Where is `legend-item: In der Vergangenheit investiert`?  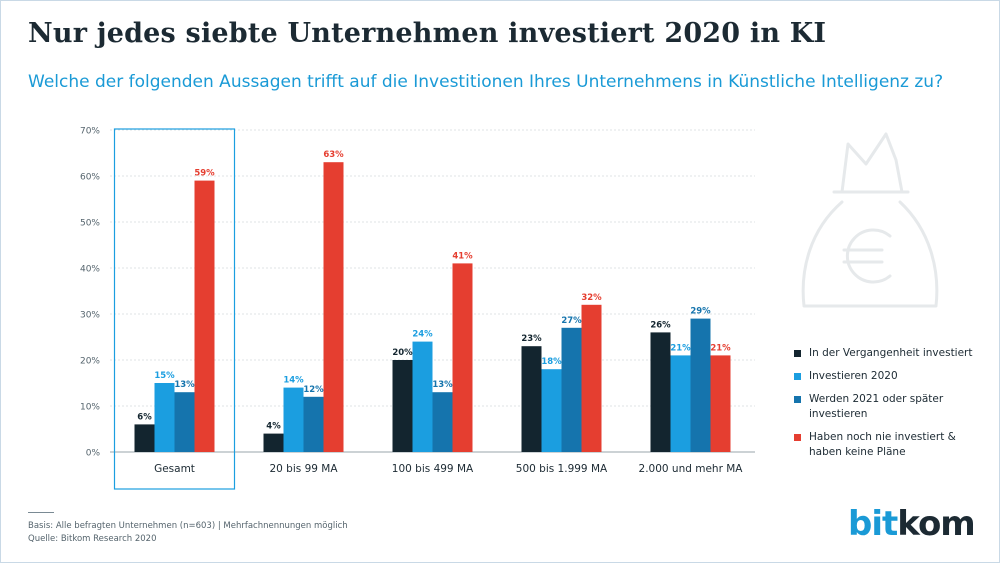
legend-item: In der Vergangenheit investiert is located at coordinates (894, 353).